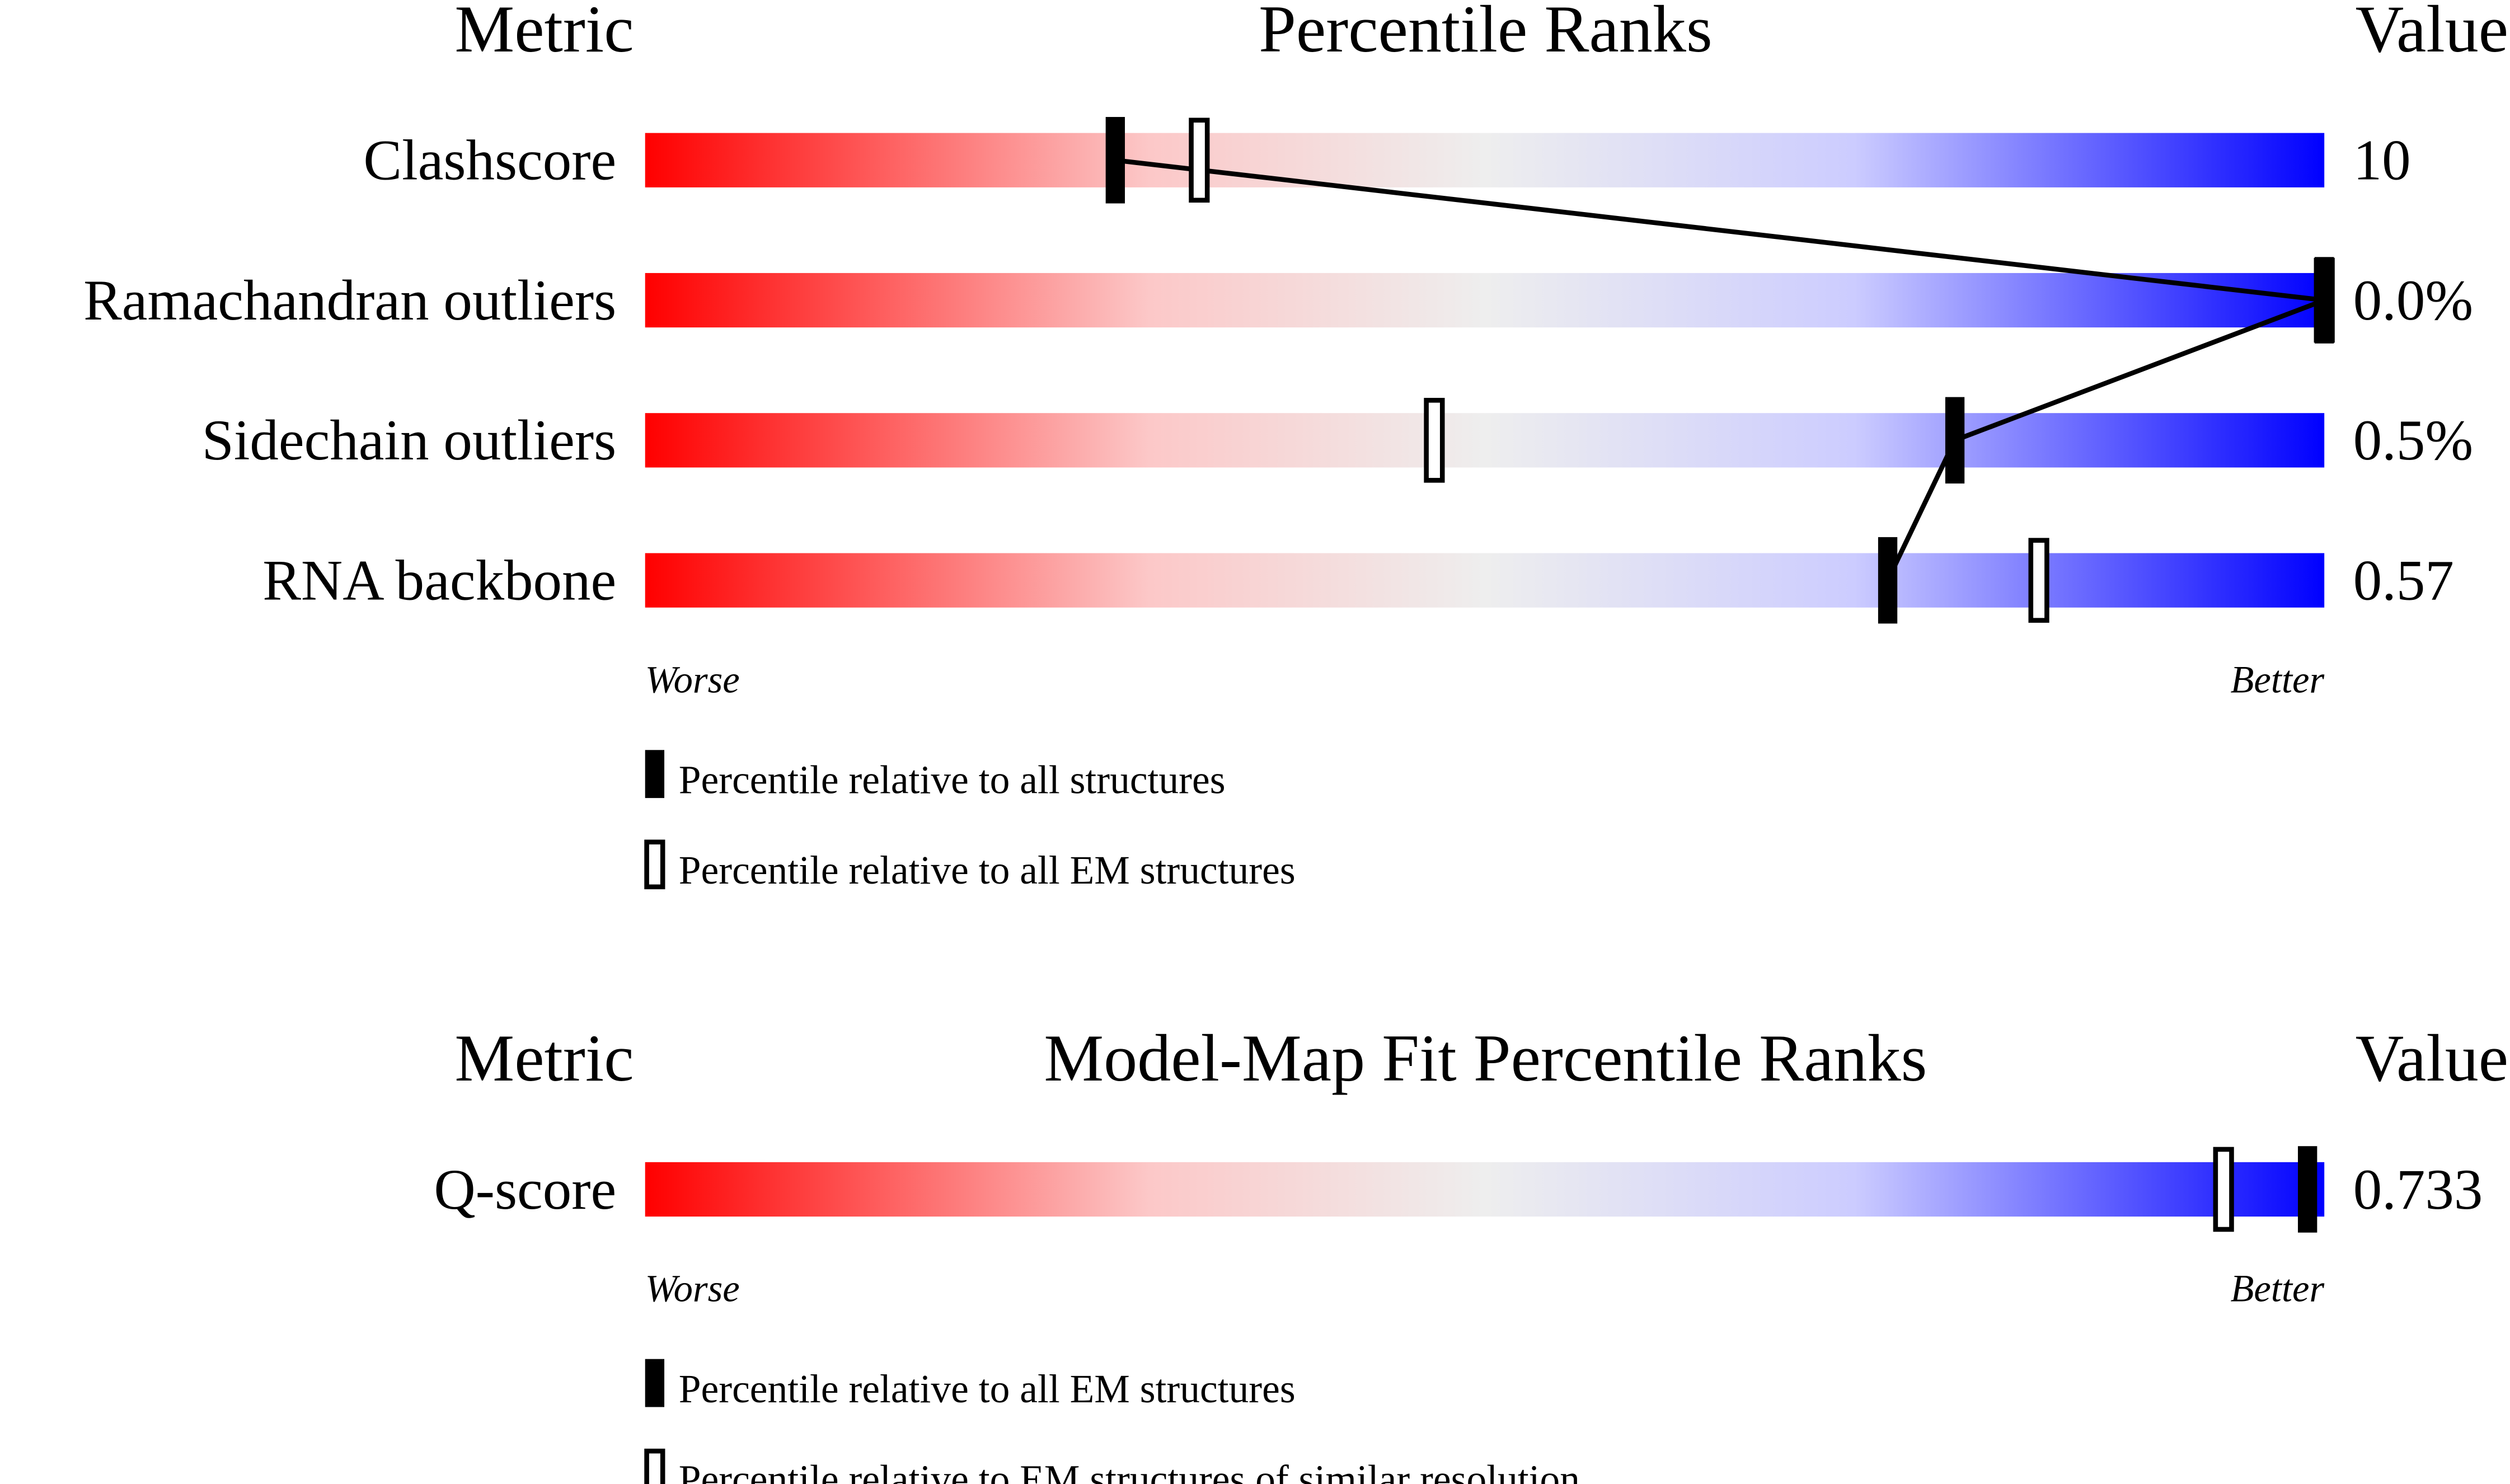  Describe the element at coordinates (2413, 440) in the screenshot. I see `metric-value: 0.5%` at that location.